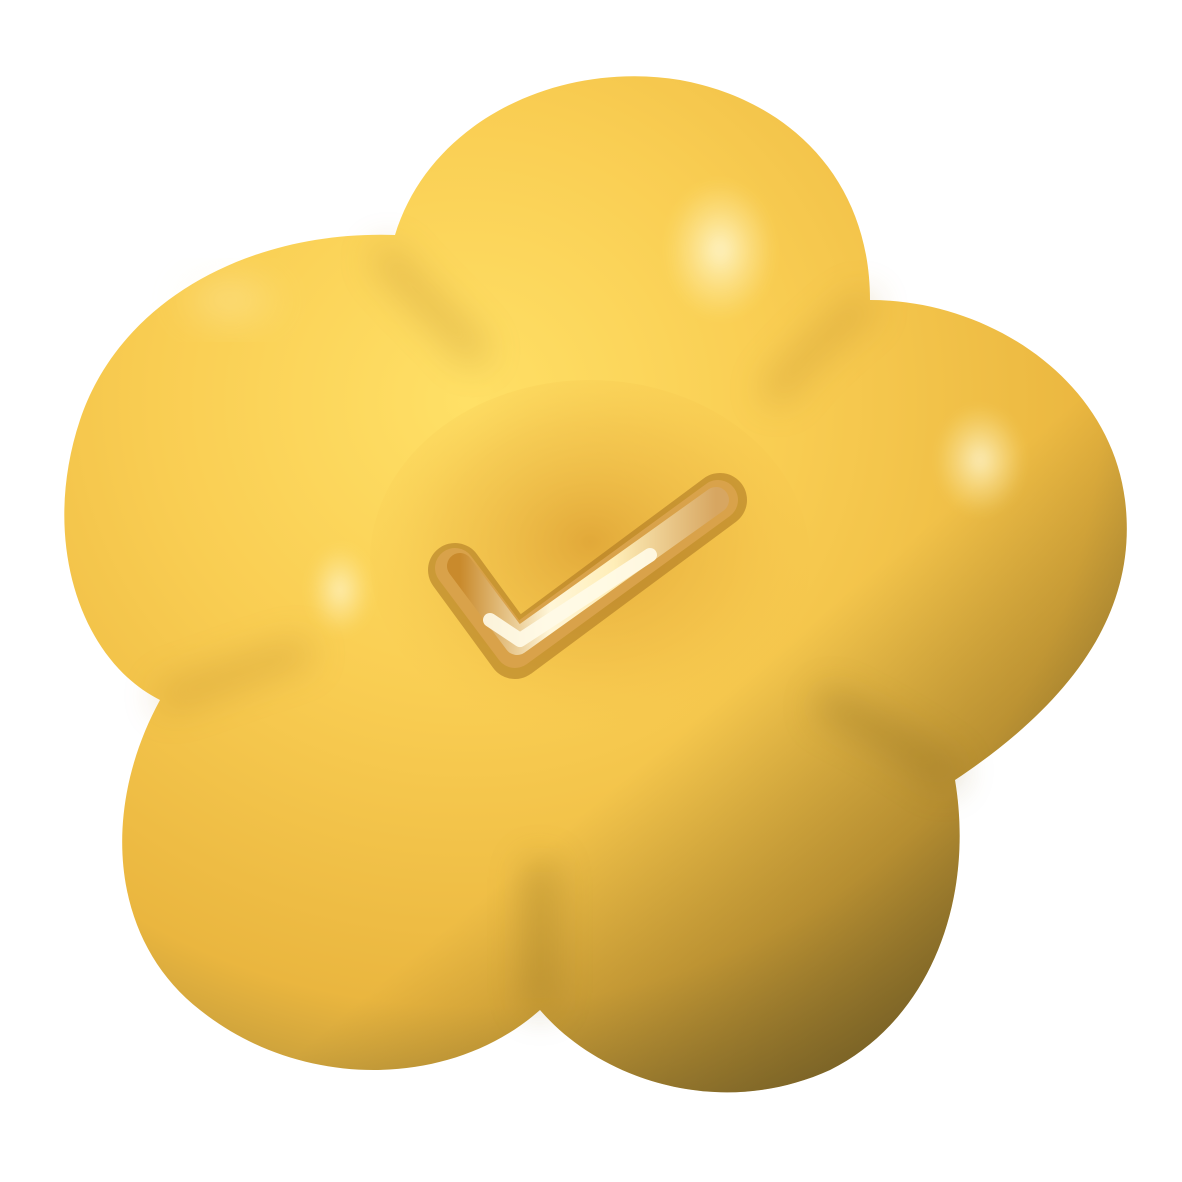 Image resolution: width=1182 pixels, height=1182 pixels. I want to click on center-dimple, so click(590, 560).